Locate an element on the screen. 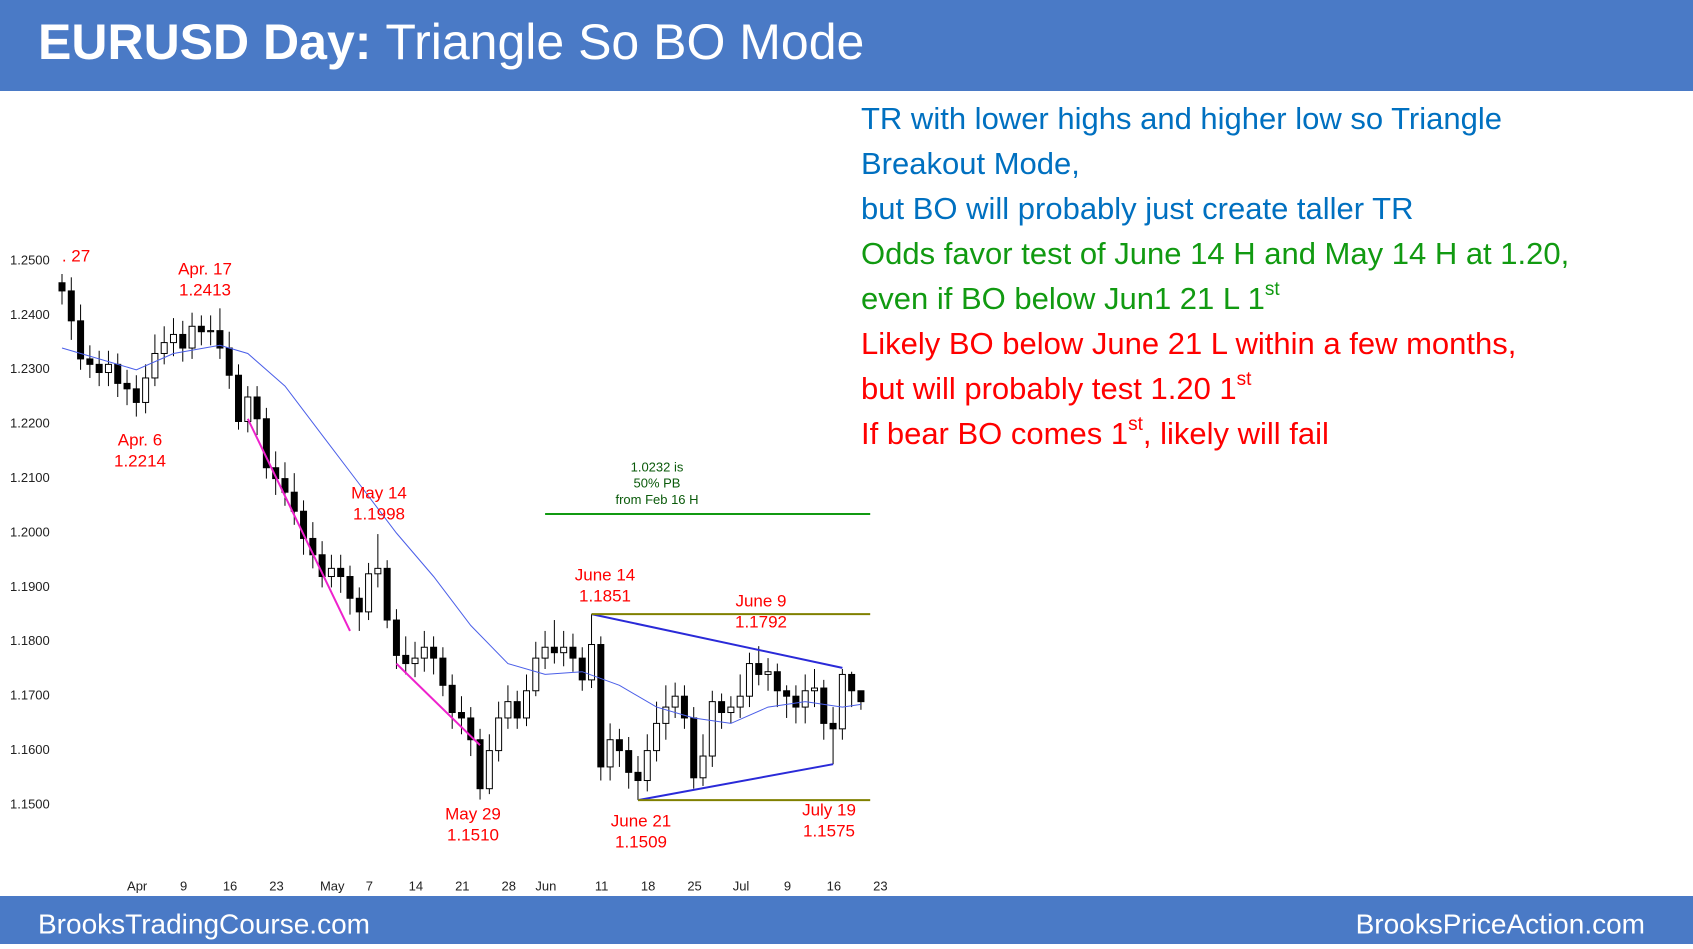 This screenshot has width=1693, height=949. y-tick-label: 1.1700 is located at coordinates (30, 695).